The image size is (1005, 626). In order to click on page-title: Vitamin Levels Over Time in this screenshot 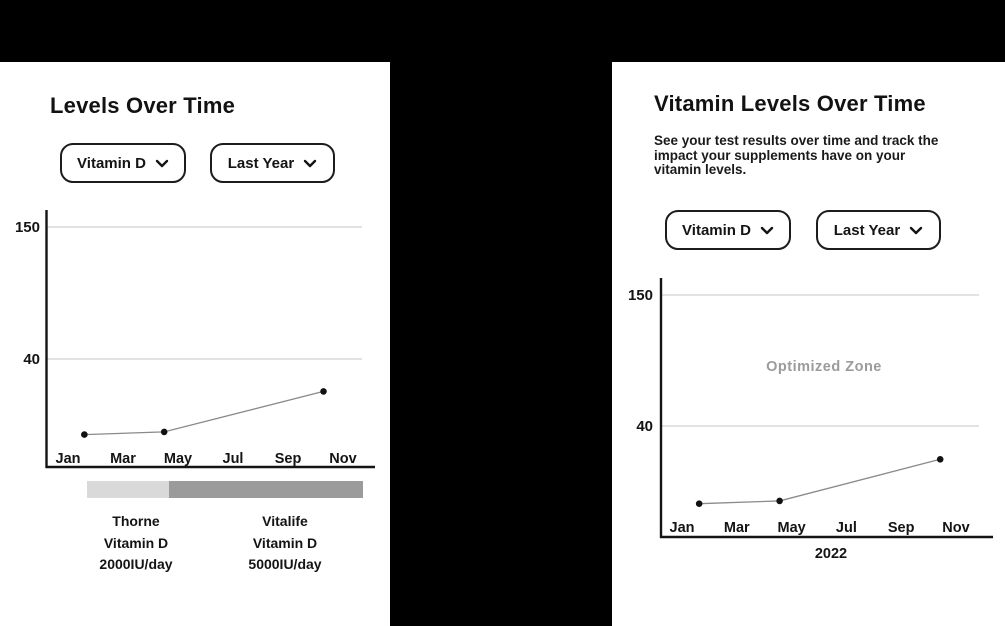, I will do `click(790, 103)`.